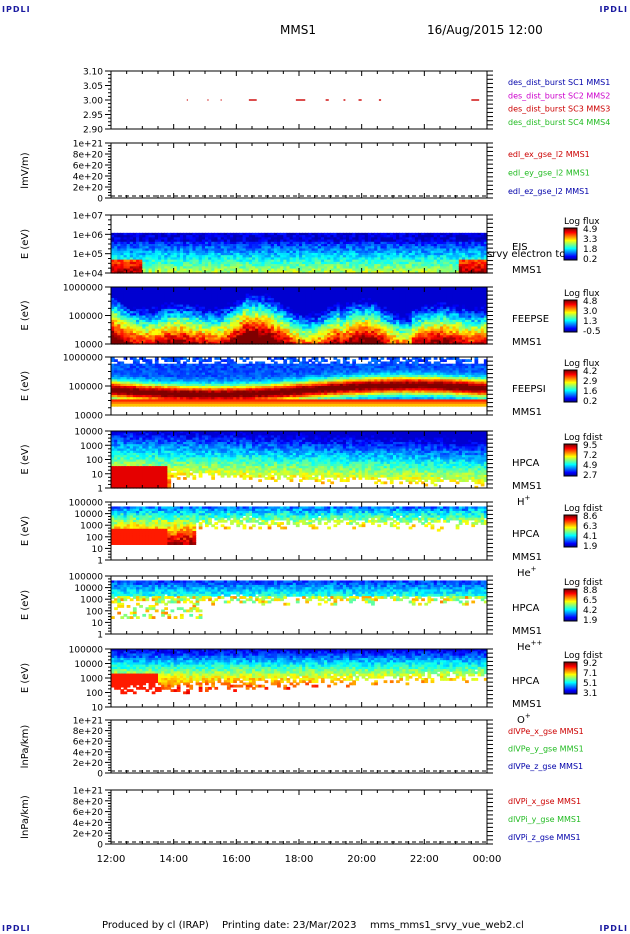 The width and height of the screenshot is (630, 934). I want to click on y-tick-label: 6e+20, so click(88, 813).